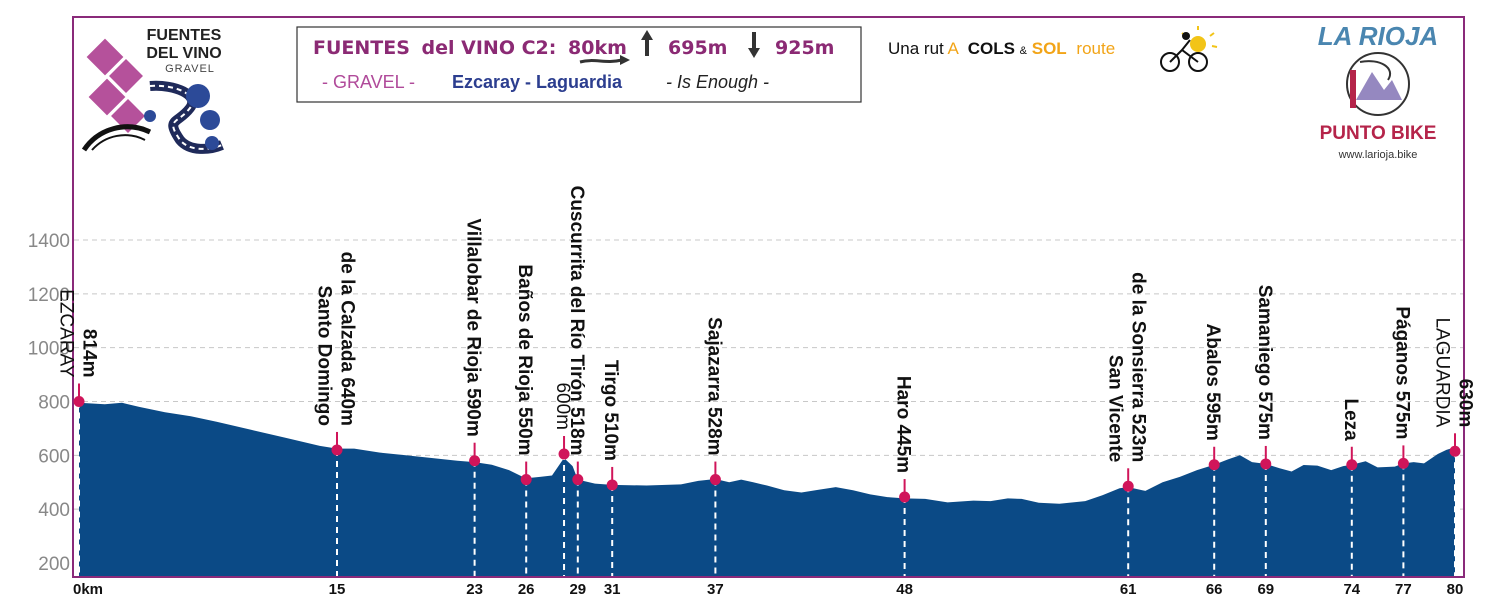 The image size is (1500, 600). What do you see at coordinates (54, 456) in the screenshot?
I see `y-tick-600: 600` at bounding box center [54, 456].